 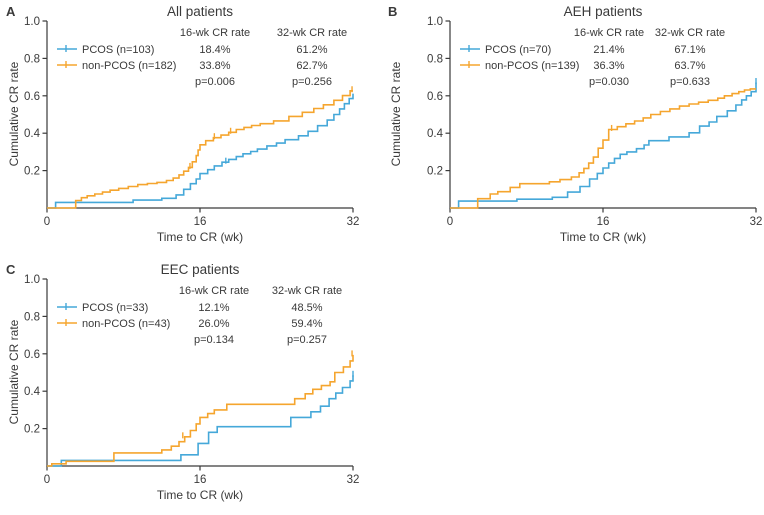 I want to click on panel-title: All patients, so click(x=200, y=11).